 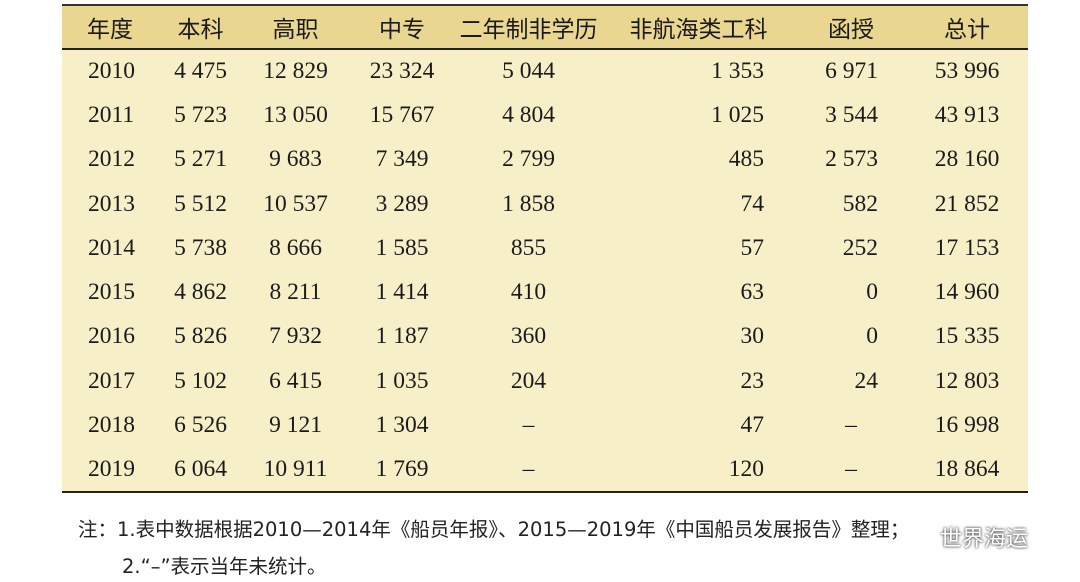 I want to click on cell-secondary-vocational: 3 289, so click(x=402, y=203).